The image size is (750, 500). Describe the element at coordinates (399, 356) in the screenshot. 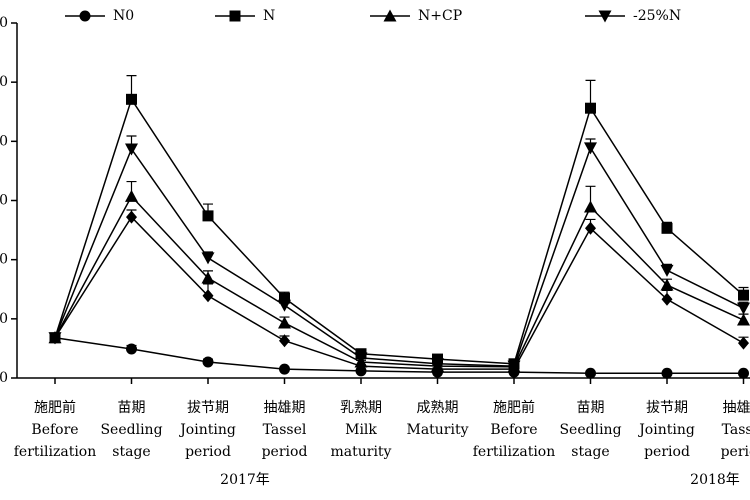

I see `series-line` at that location.